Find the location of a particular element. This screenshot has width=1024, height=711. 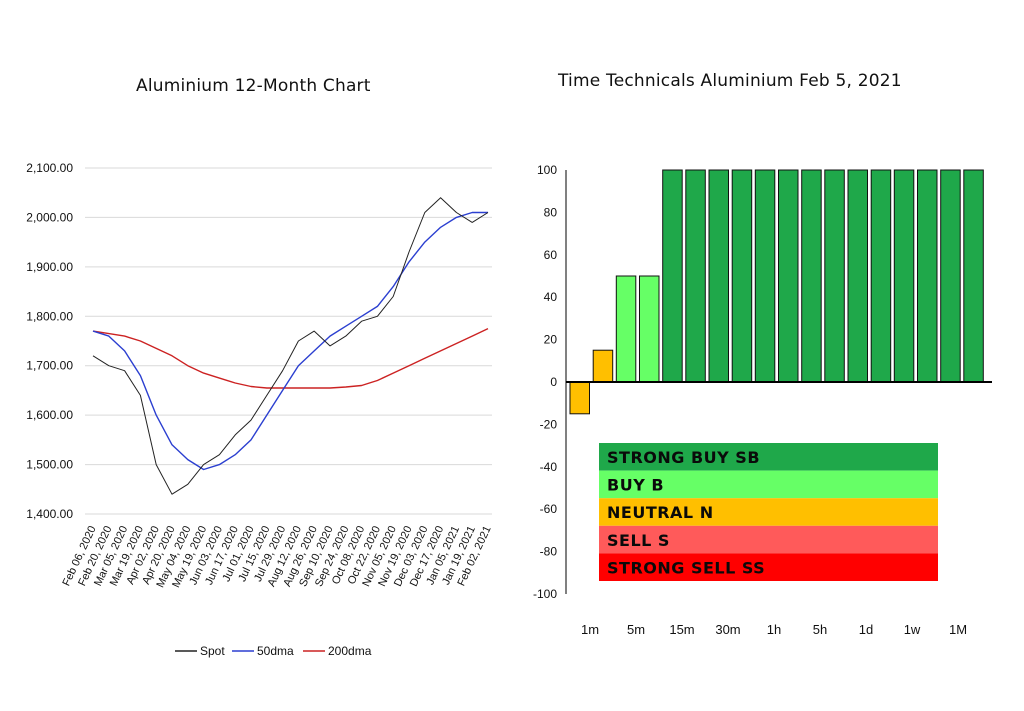

y-tick-label: 1,600.00 is located at coordinates (49, 415).